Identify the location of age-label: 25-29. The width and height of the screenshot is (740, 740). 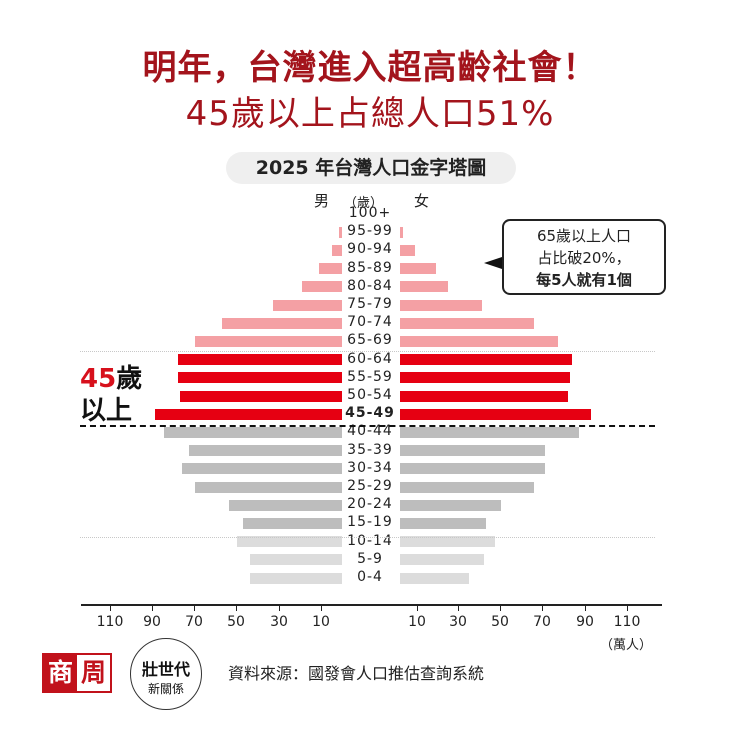
(370, 486).